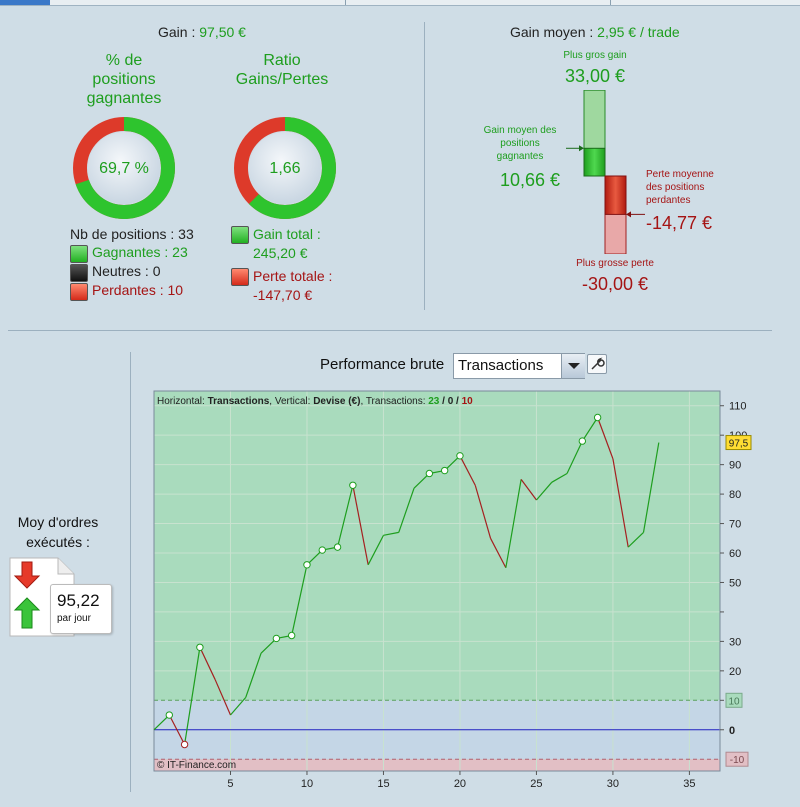  Describe the element at coordinates (573, 366) in the screenshot. I see `performance-select-arrow` at that location.